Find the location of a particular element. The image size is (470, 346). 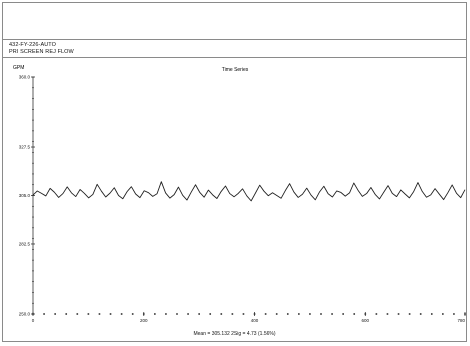

x-tick-label: 400 is located at coordinates (255, 320).